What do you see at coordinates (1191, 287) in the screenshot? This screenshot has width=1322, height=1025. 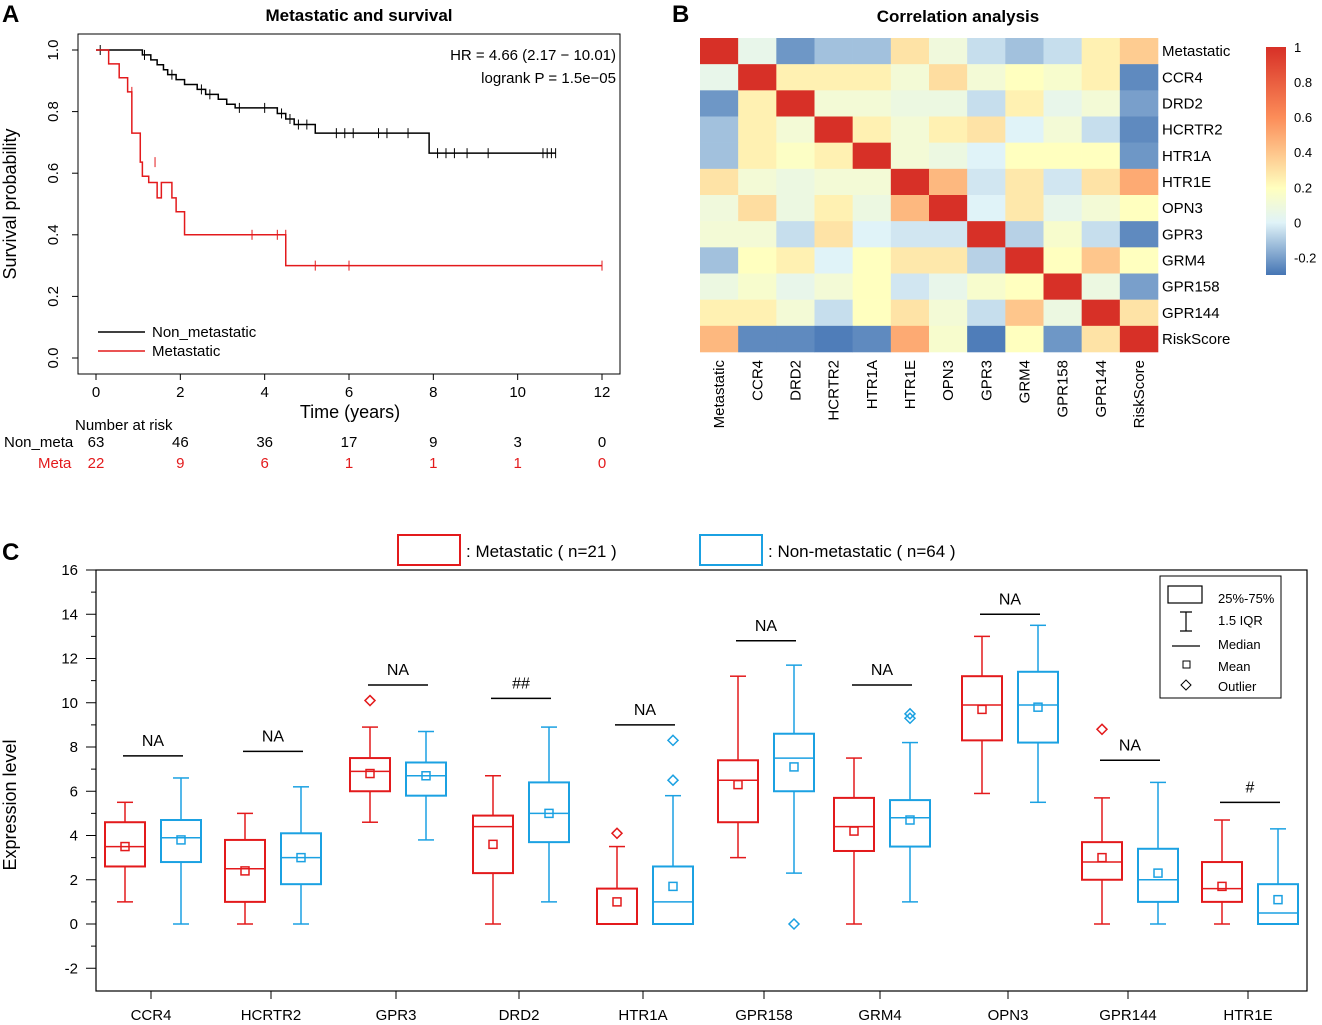 I see `row-label: GPR158` at bounding box center [1191, 287].